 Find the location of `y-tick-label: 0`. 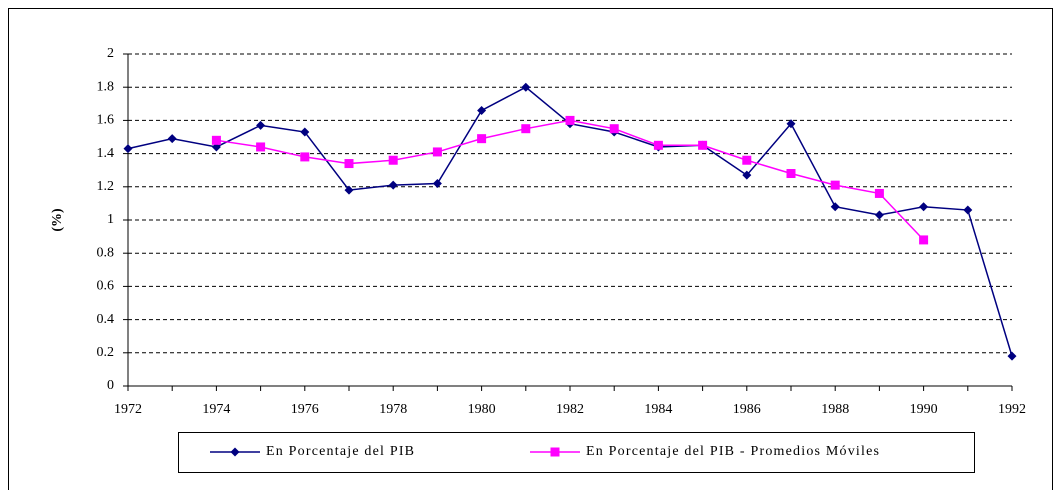

y-tick-label: 0 is located at coordinates (110, 385).